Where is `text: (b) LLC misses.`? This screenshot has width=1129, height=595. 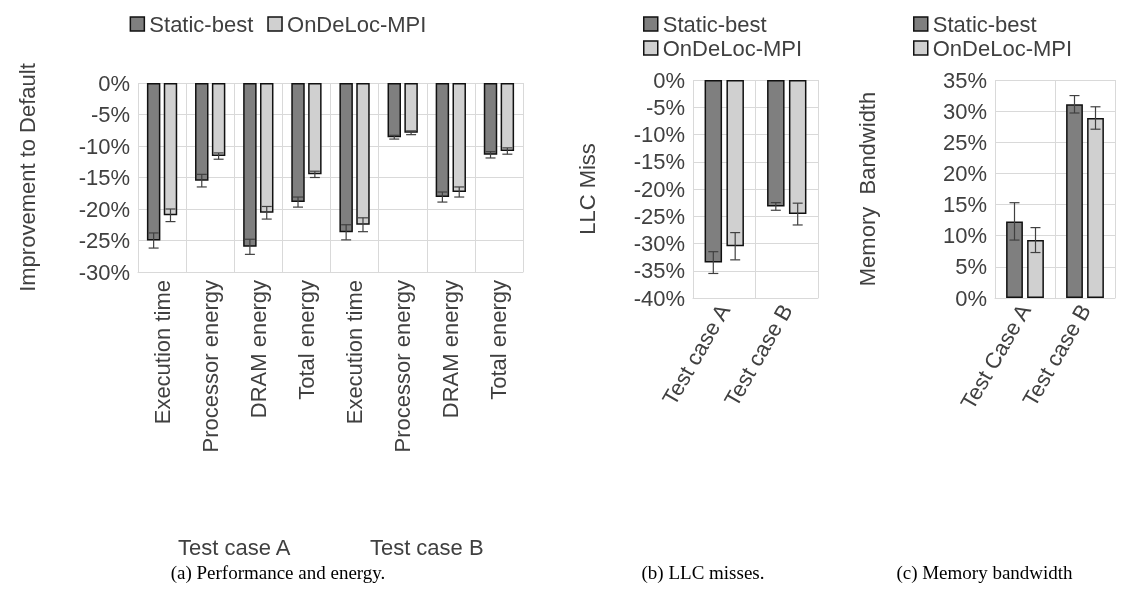 text: (b) LLC misses. is located at coordinates (703, 573).